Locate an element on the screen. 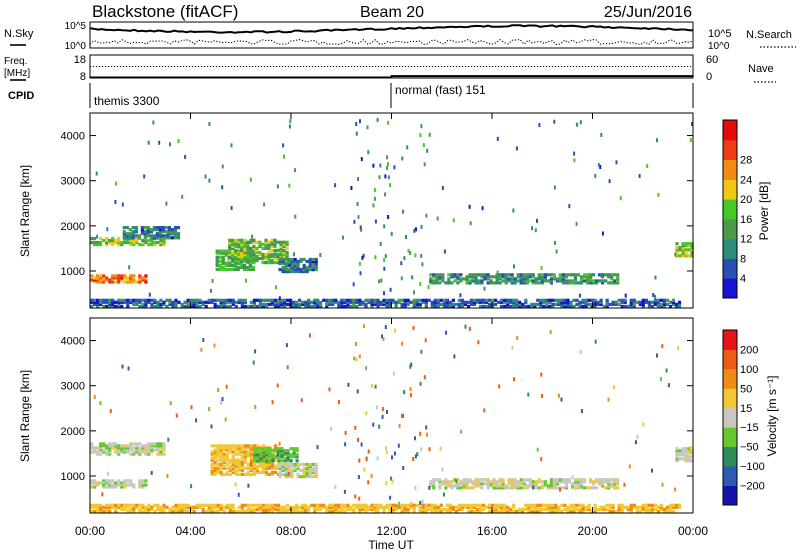 The image size is (800, 554). nsky-tick-top: 10^5 is located at coordinates (76, 26).